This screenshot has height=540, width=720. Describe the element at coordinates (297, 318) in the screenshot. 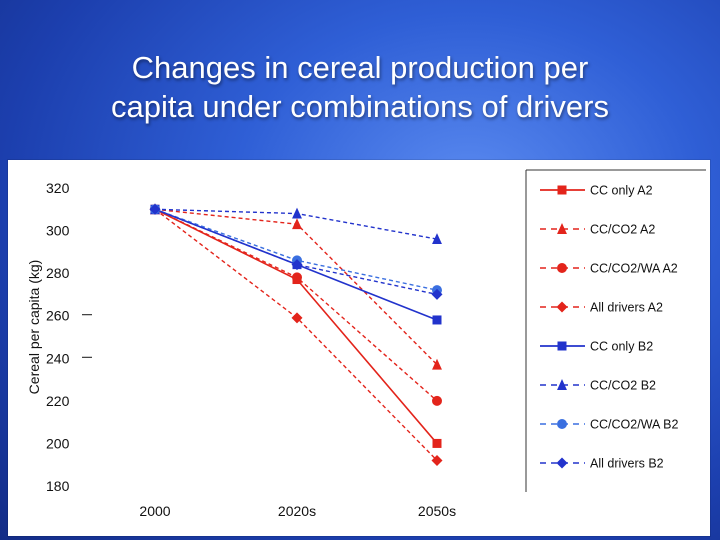

I see `data-point-all-drivers-a2-2020s` at that location.